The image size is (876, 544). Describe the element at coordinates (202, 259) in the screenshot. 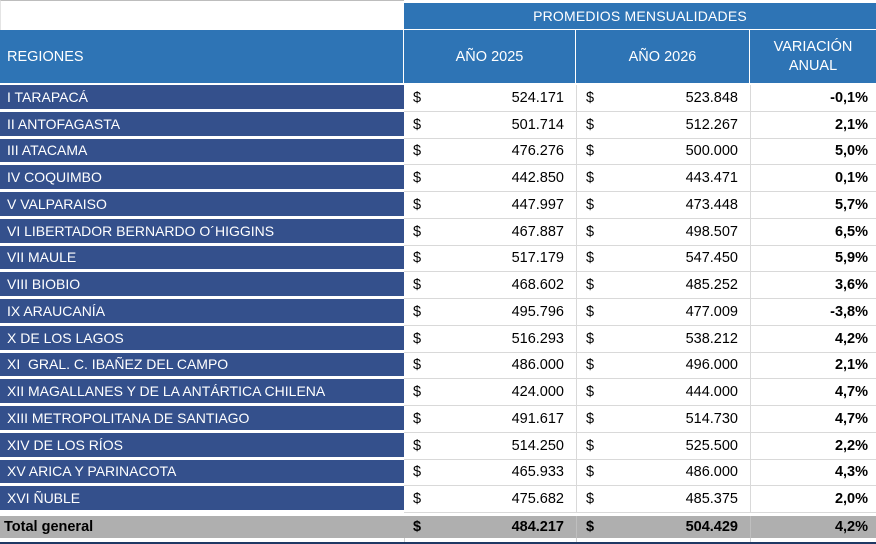

I see `region-cell: VII MAULE` at that location.